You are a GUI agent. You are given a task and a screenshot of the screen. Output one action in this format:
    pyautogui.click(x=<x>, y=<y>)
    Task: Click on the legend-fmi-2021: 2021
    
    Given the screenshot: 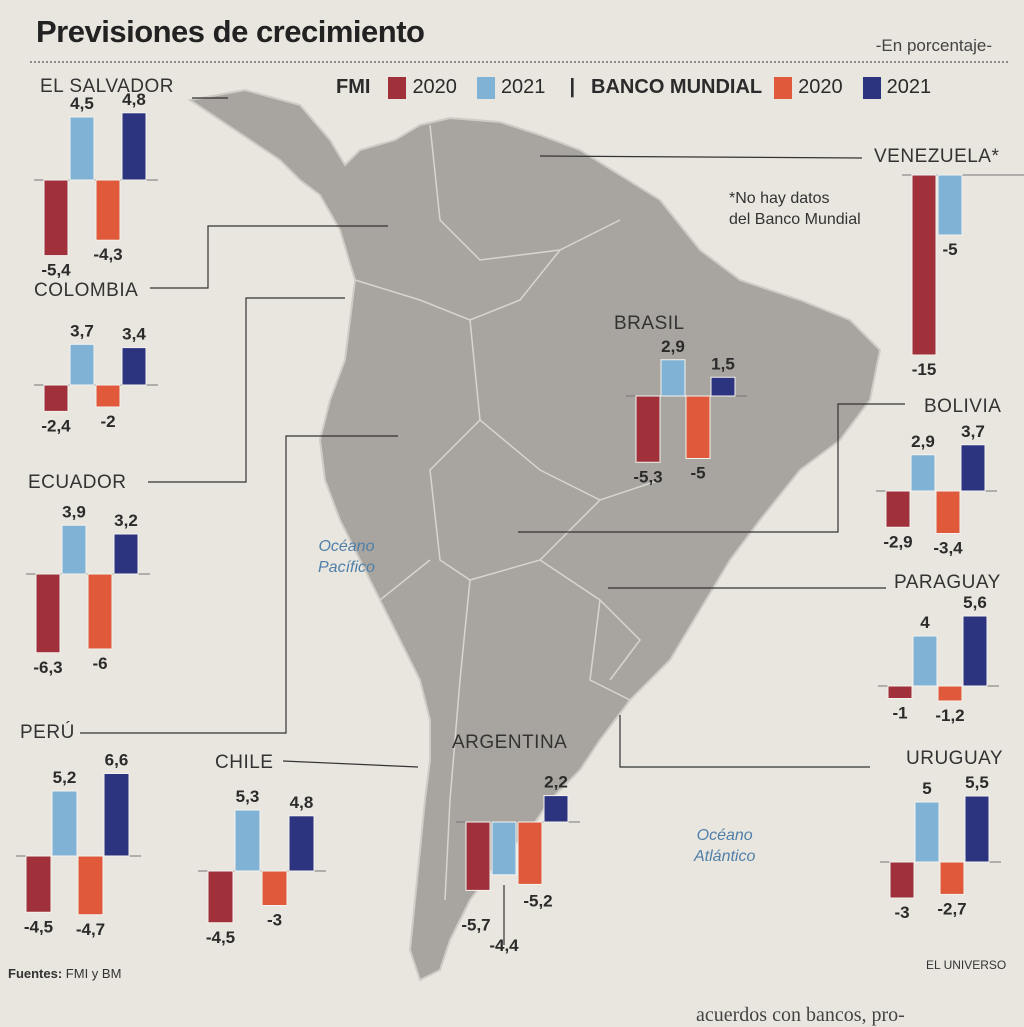 What is the action you would take?
    pyautogui.click(x=523, y=87)
    